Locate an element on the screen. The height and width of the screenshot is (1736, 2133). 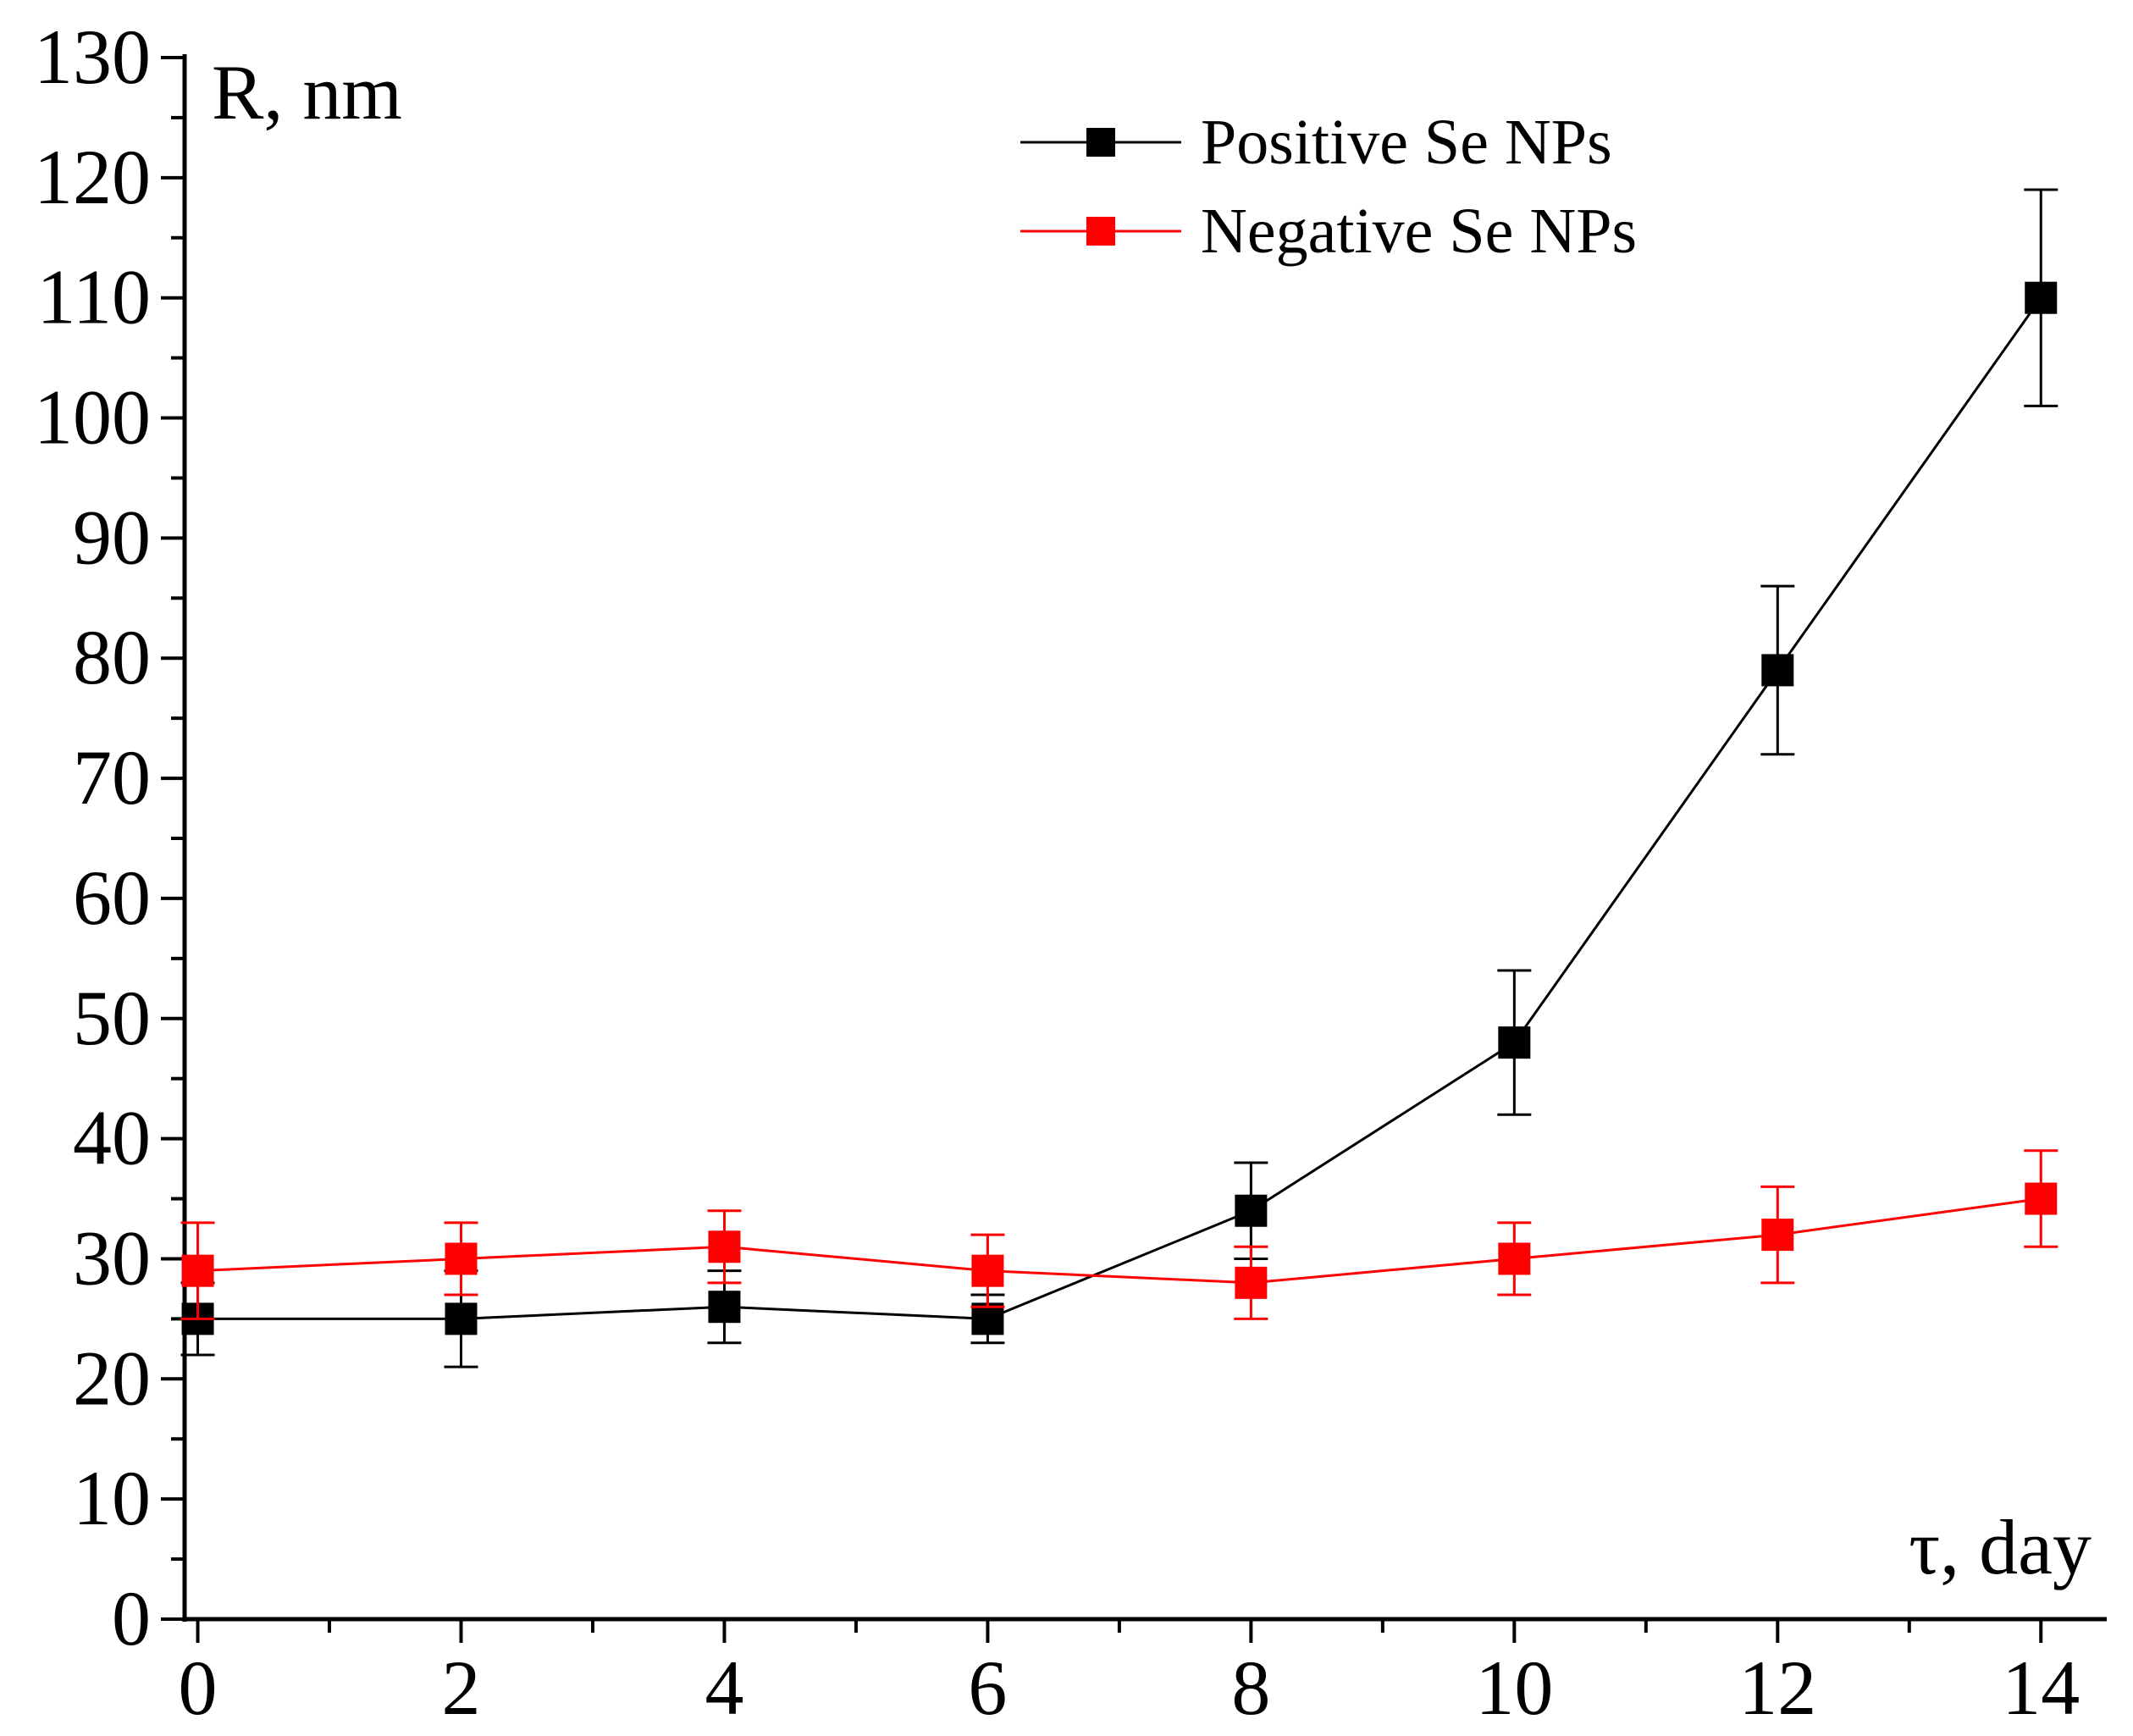
y-tick-label: 30 is located at coordinates (112, 1257).